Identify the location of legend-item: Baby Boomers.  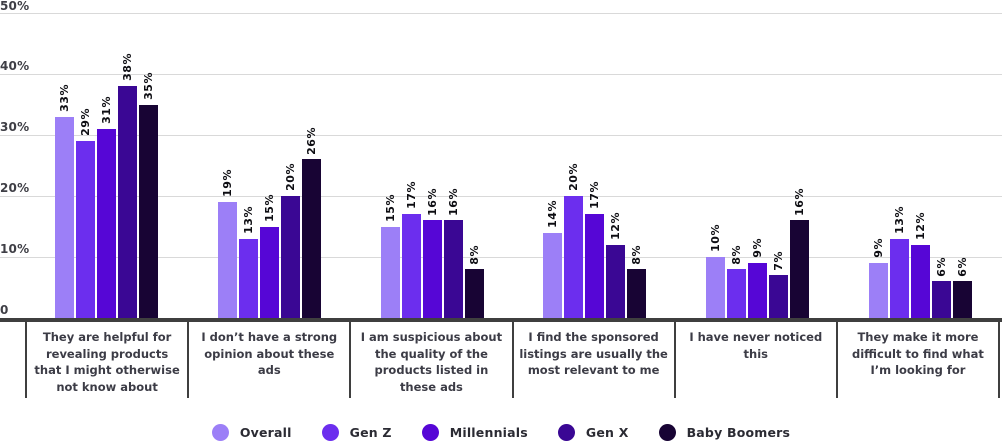
(724, 432).